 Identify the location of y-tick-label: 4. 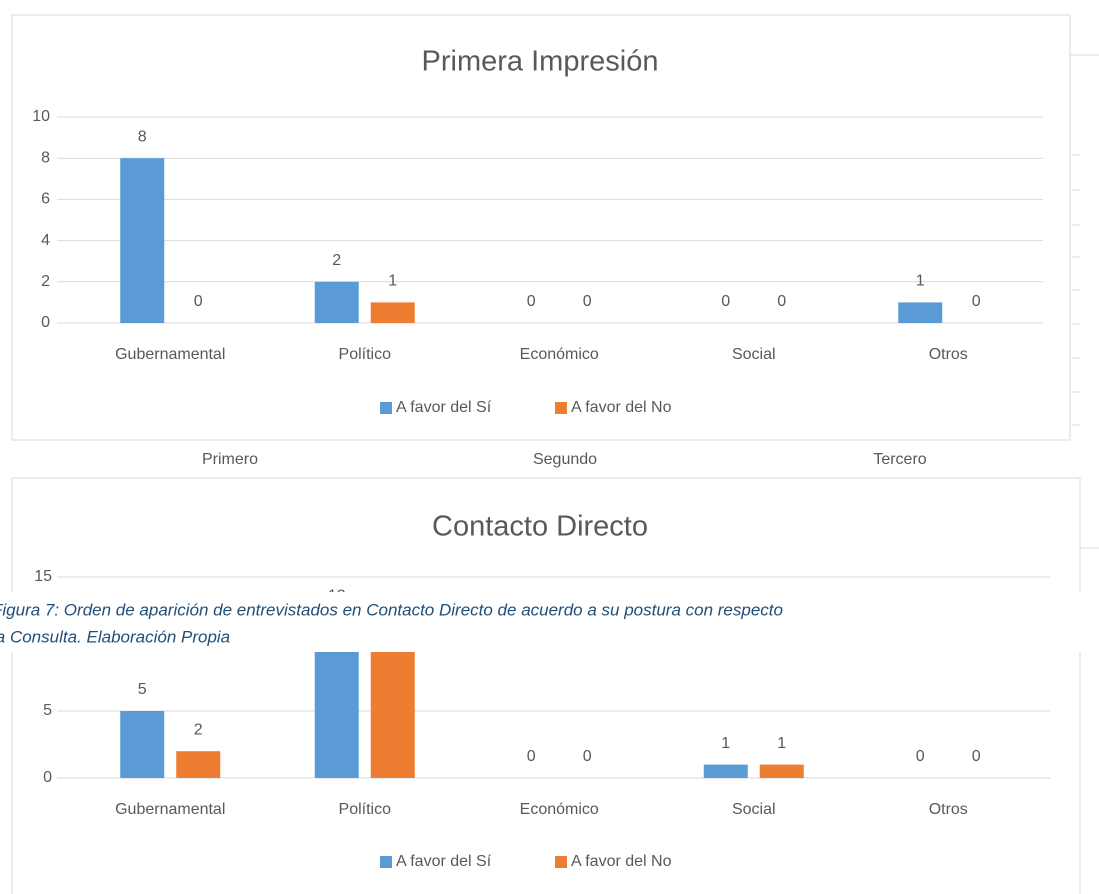
(45, 240).